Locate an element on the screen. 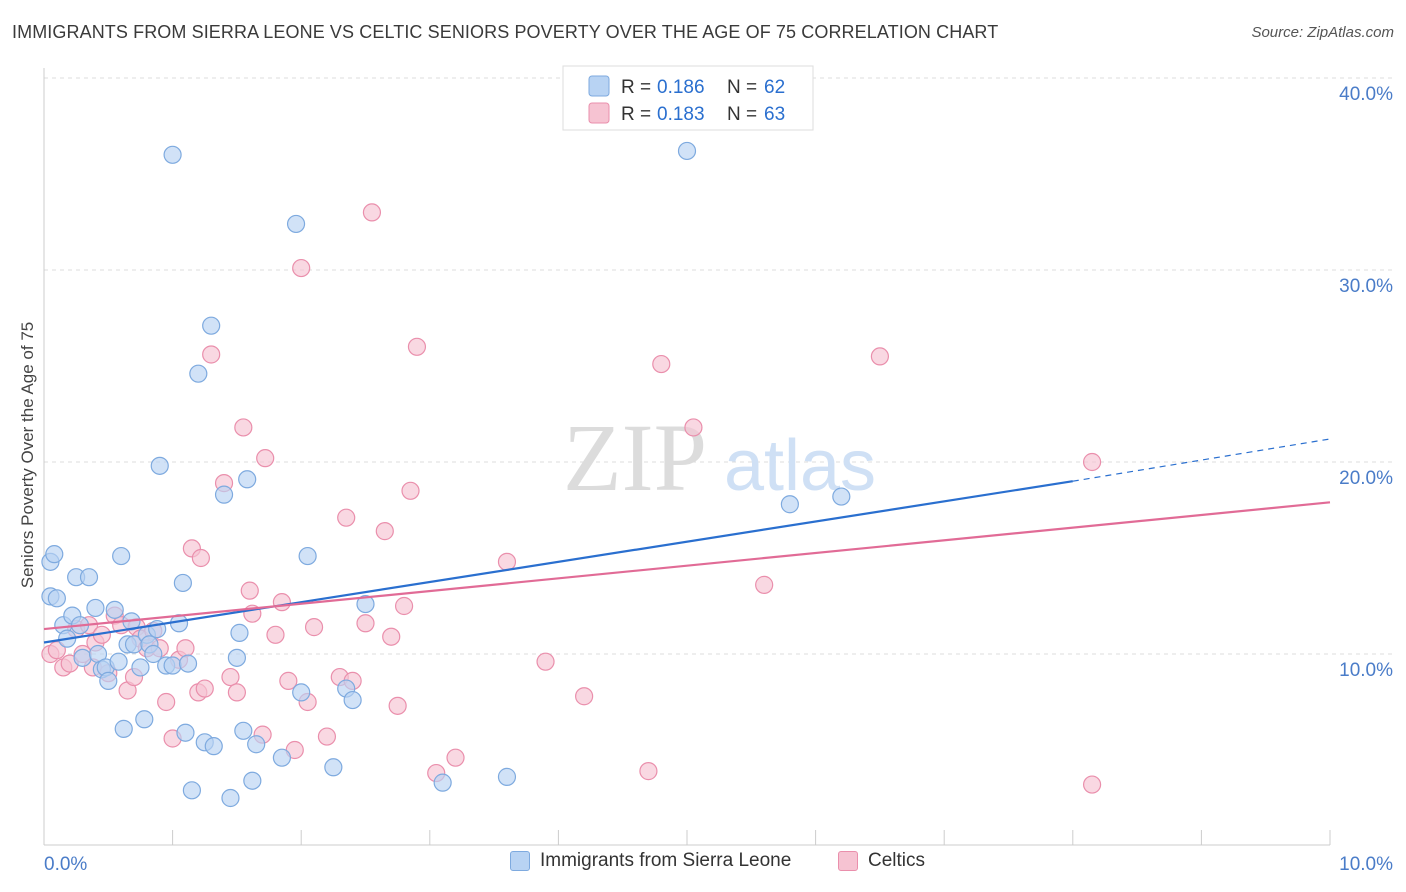  sierra-leone-trend-extension is located at coordinates (1201, 460).